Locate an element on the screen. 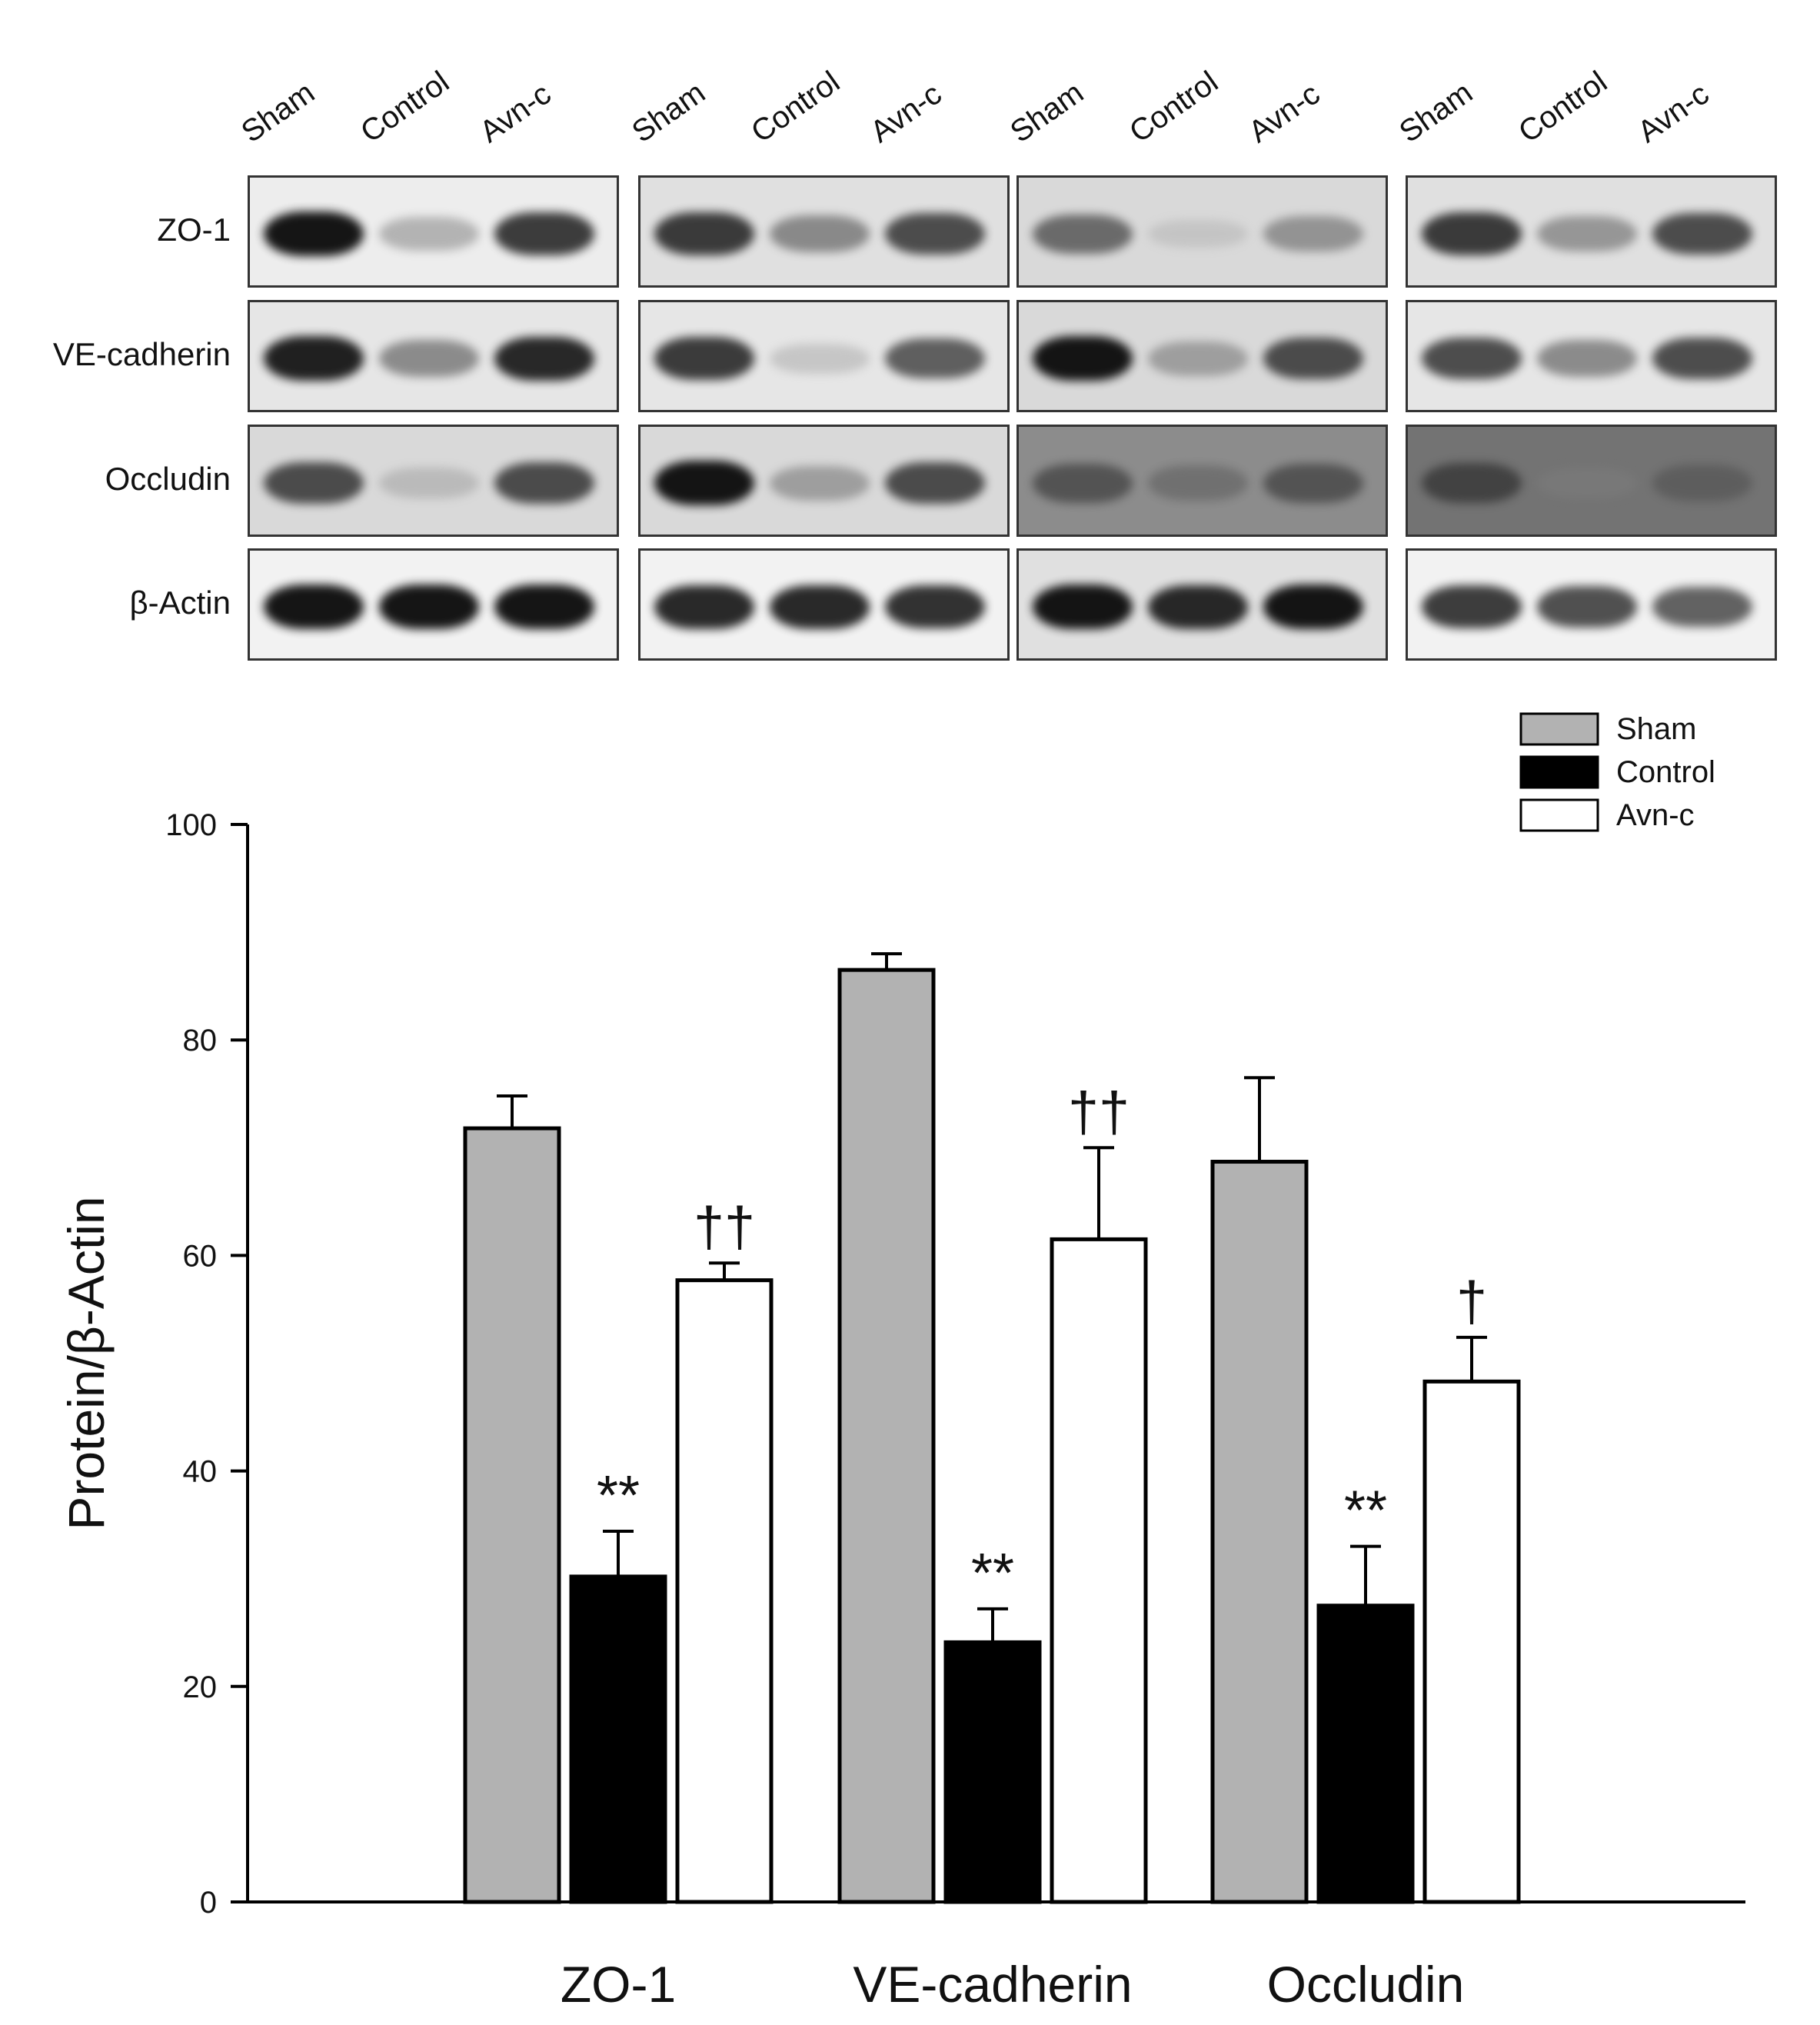 Image resolution: width=1820 pixels, height=2025 pixels. row-label-2: Occludin is located at coordinates (168, 479).